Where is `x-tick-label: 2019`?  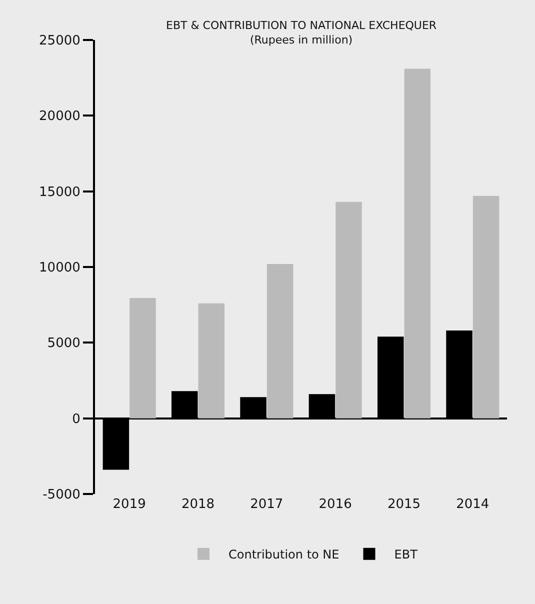
x-tick-label: 2019 is located at coordinates (129, 504).